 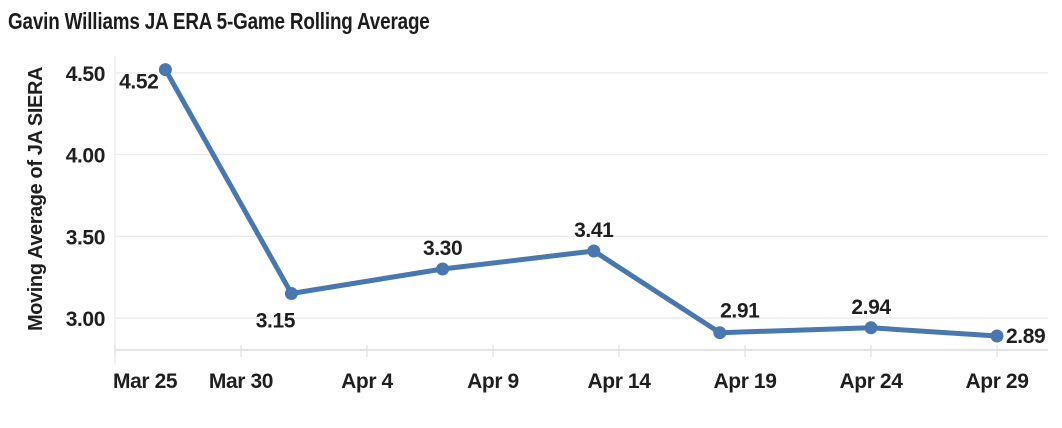 I want to click on data-point-label: 2.89, so click(x=1025, y=336).